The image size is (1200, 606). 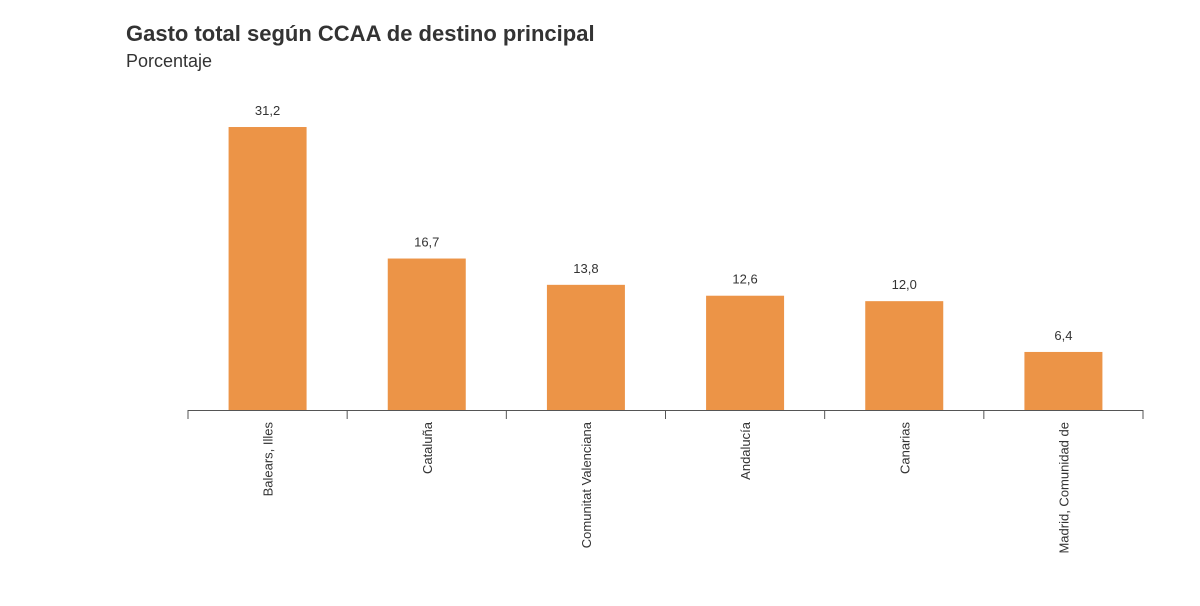 I want to click on x-tick-label: Balears, Illes, so click(x=268, y=459).